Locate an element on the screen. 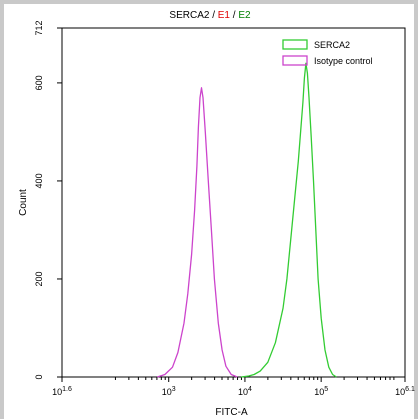  title-part: SERCA2 is located at coordinates (189, 15).